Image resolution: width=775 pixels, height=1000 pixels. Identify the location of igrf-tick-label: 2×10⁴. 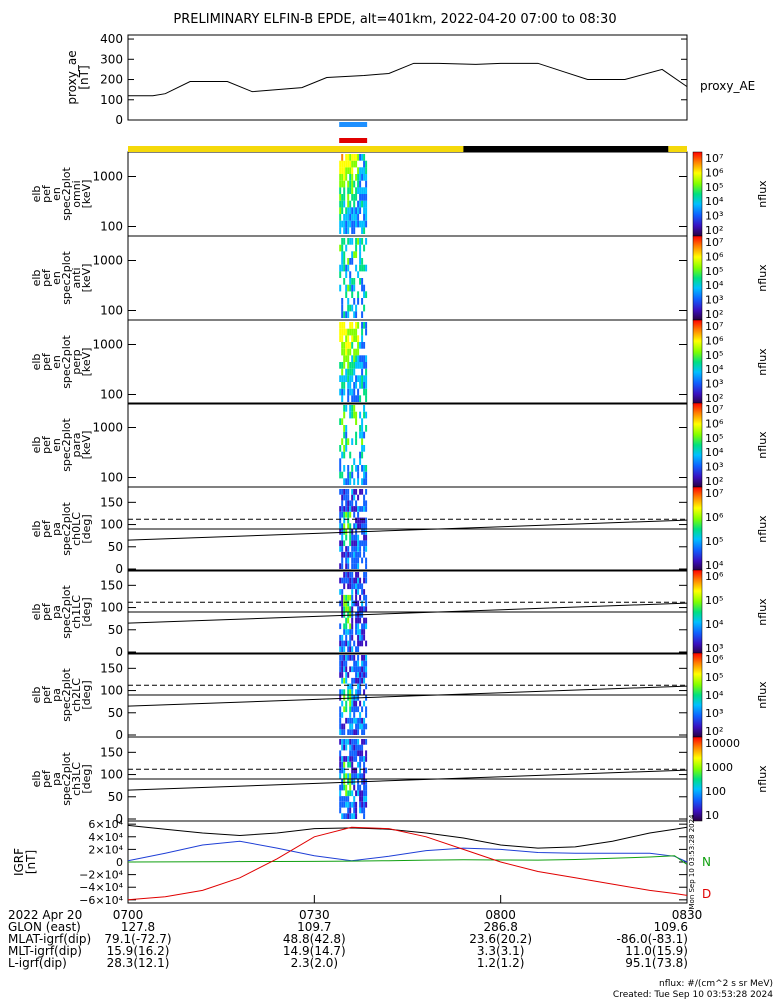
(105, 849).